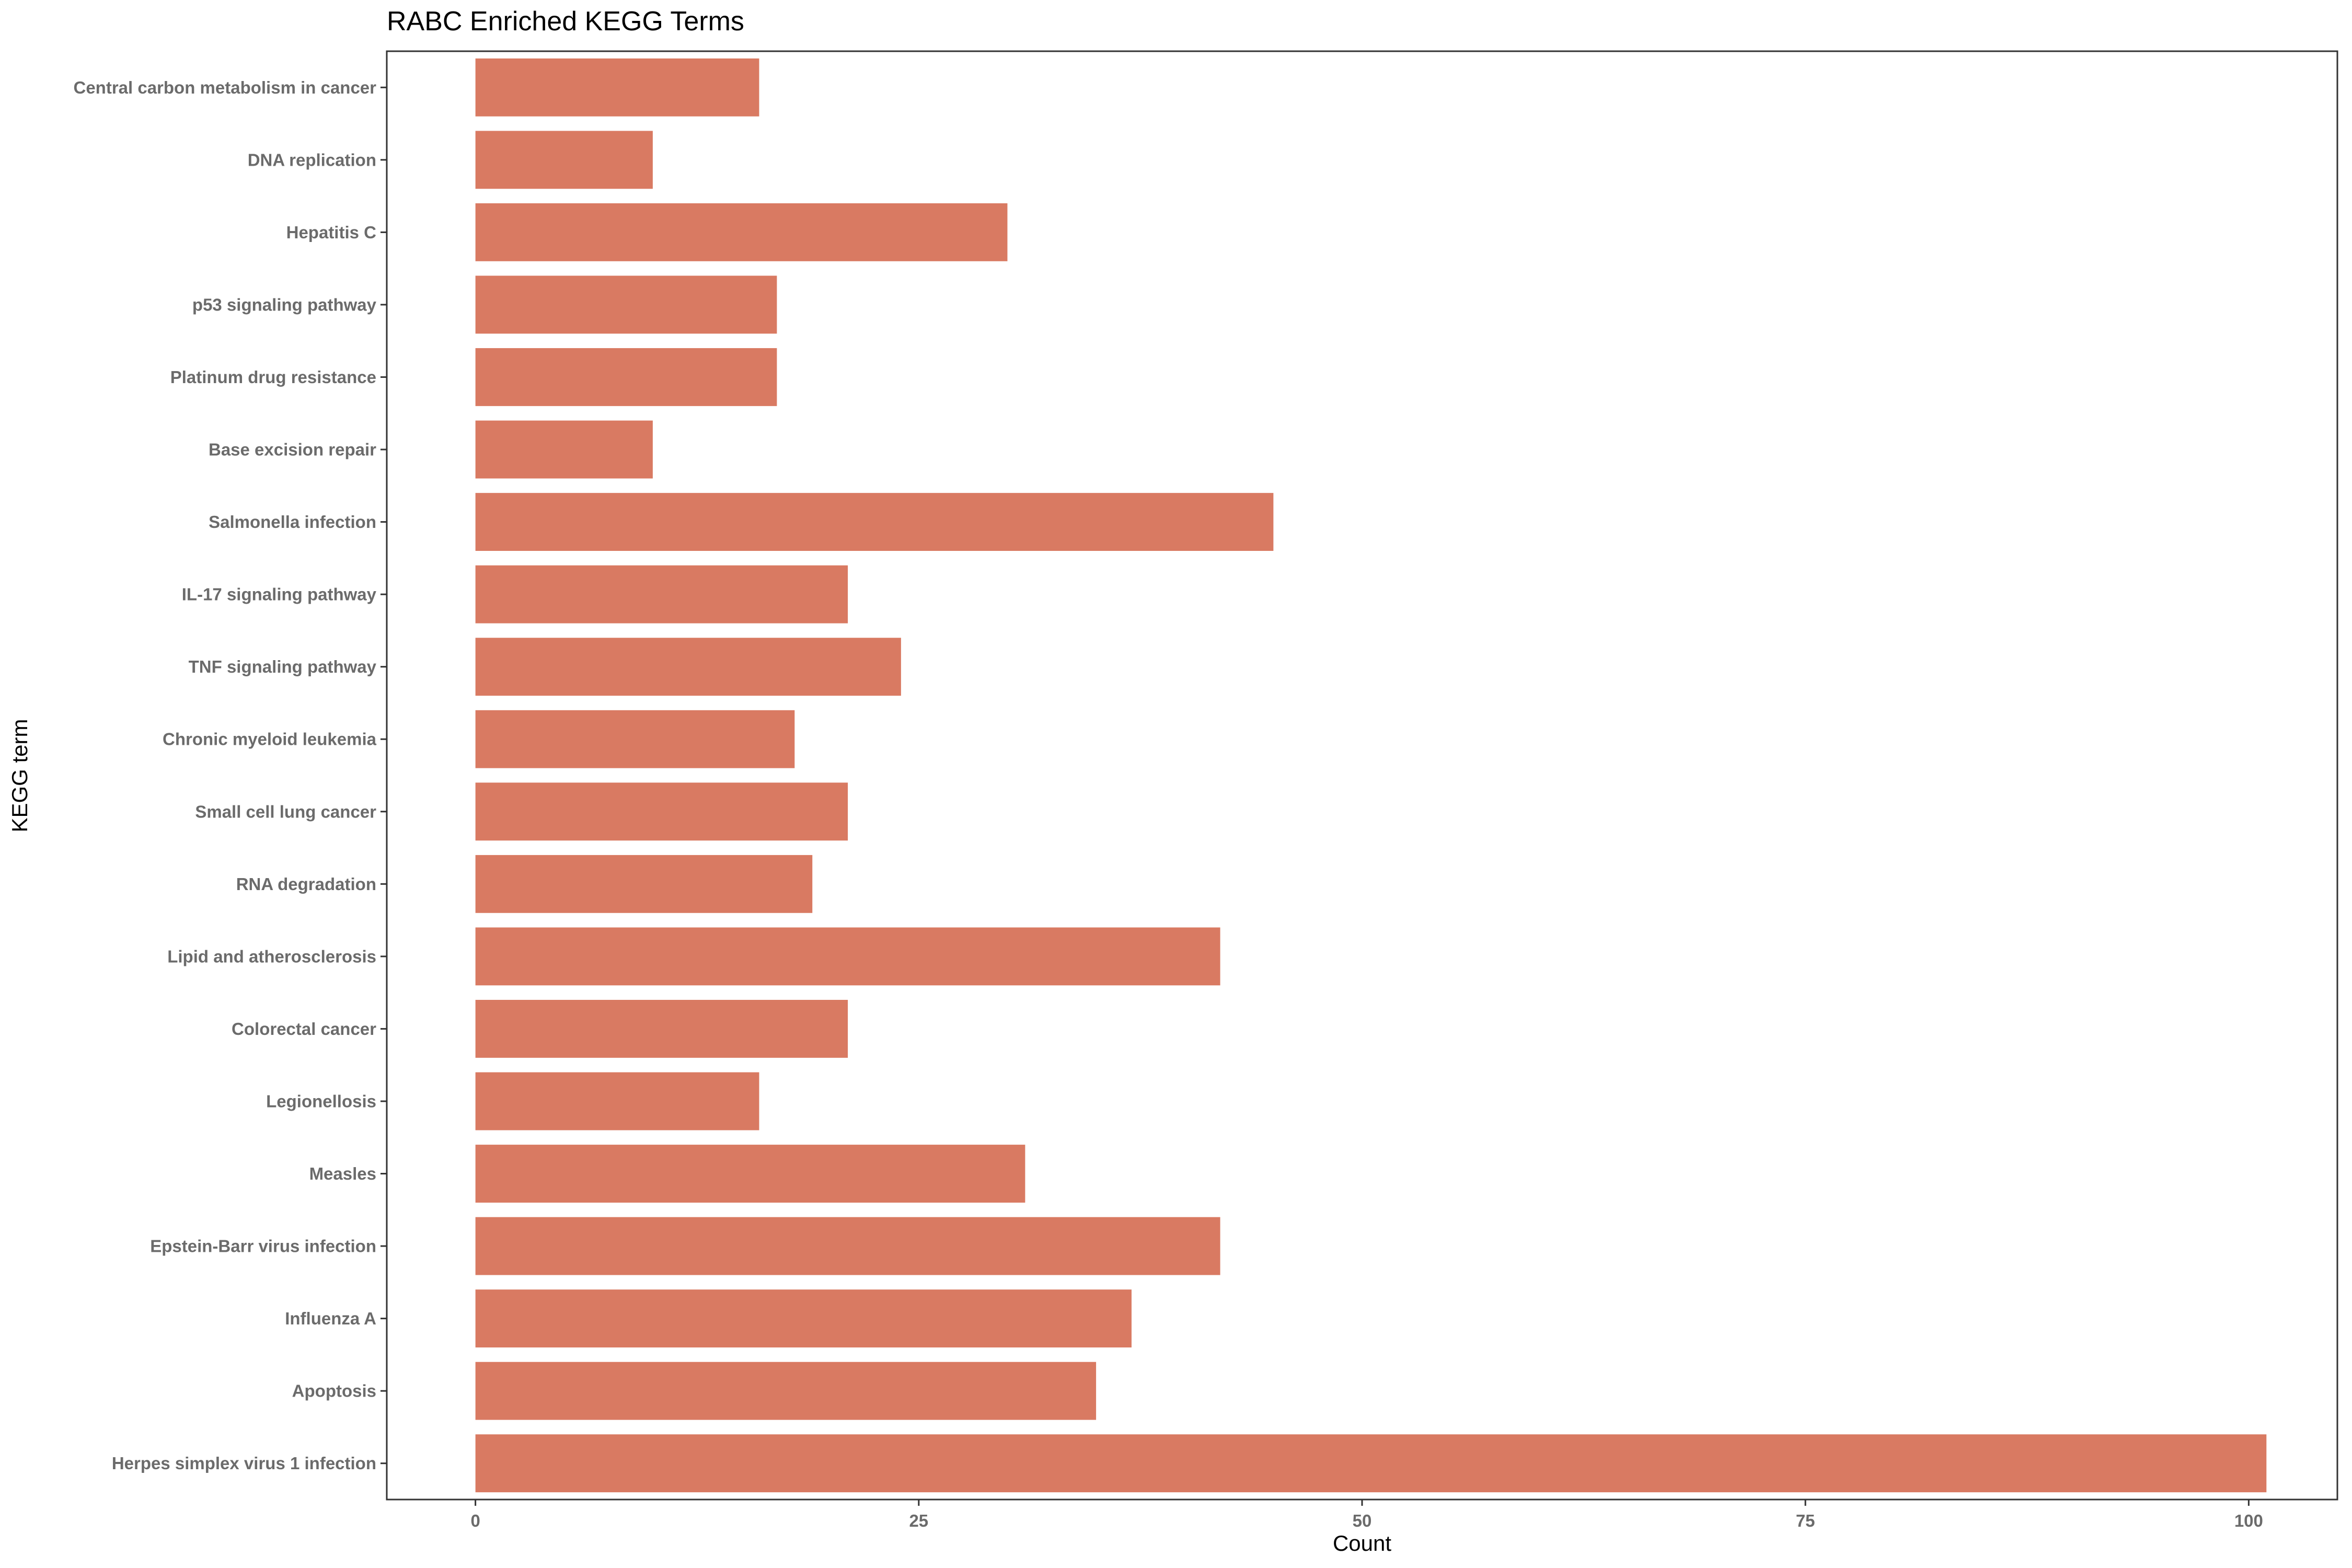 This screenshot has height=1568, width=2352. Describe the element at coordinates (330, 1318) in the screenshot. I see `y-tick-label: Influenza A` at that location.